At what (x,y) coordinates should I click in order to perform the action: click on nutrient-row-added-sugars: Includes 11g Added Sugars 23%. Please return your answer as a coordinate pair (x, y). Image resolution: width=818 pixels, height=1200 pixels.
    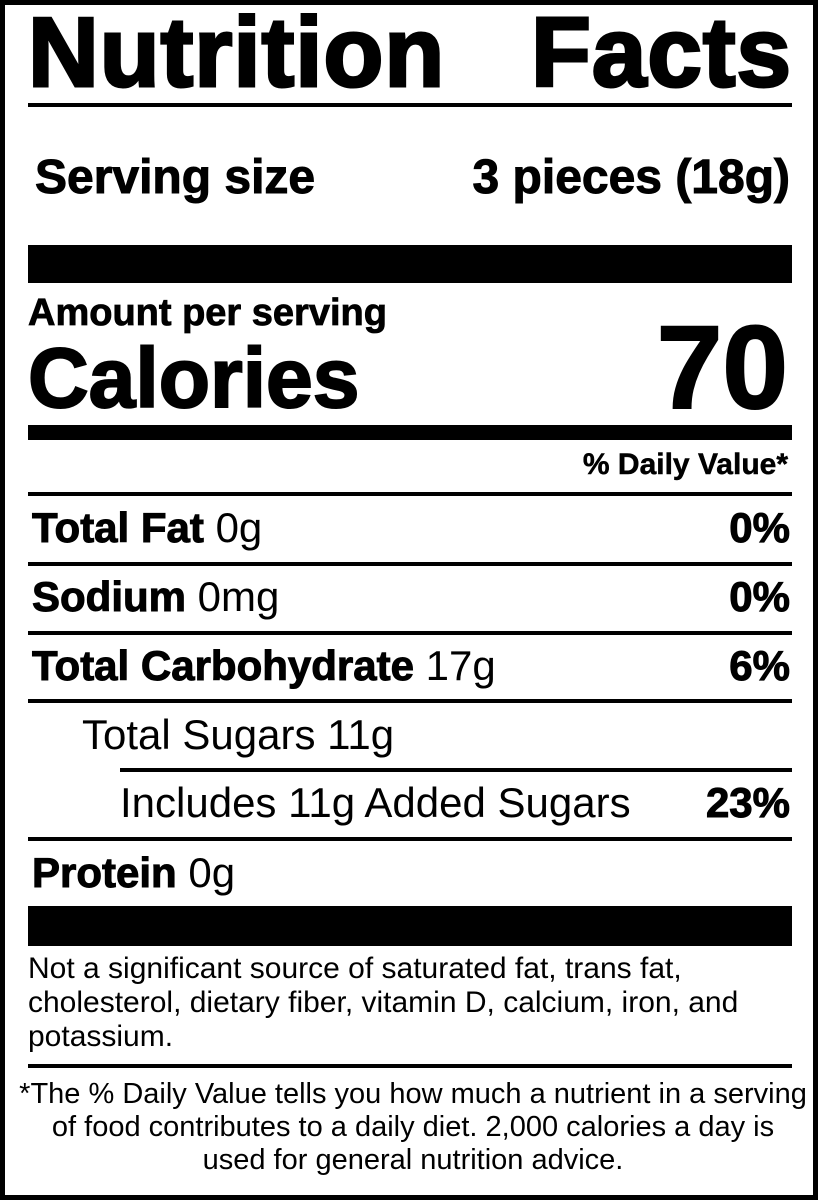
    Looking at the image, I should click on (455, 803).